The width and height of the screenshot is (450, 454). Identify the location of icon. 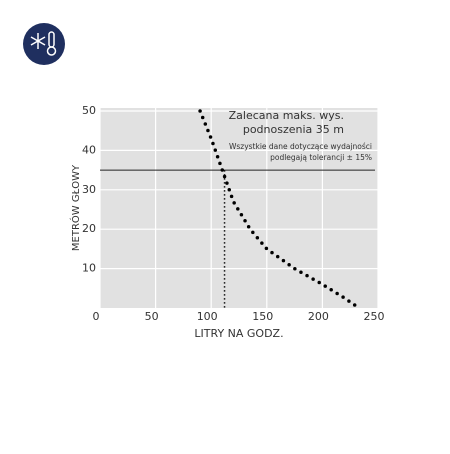
(44, 44).